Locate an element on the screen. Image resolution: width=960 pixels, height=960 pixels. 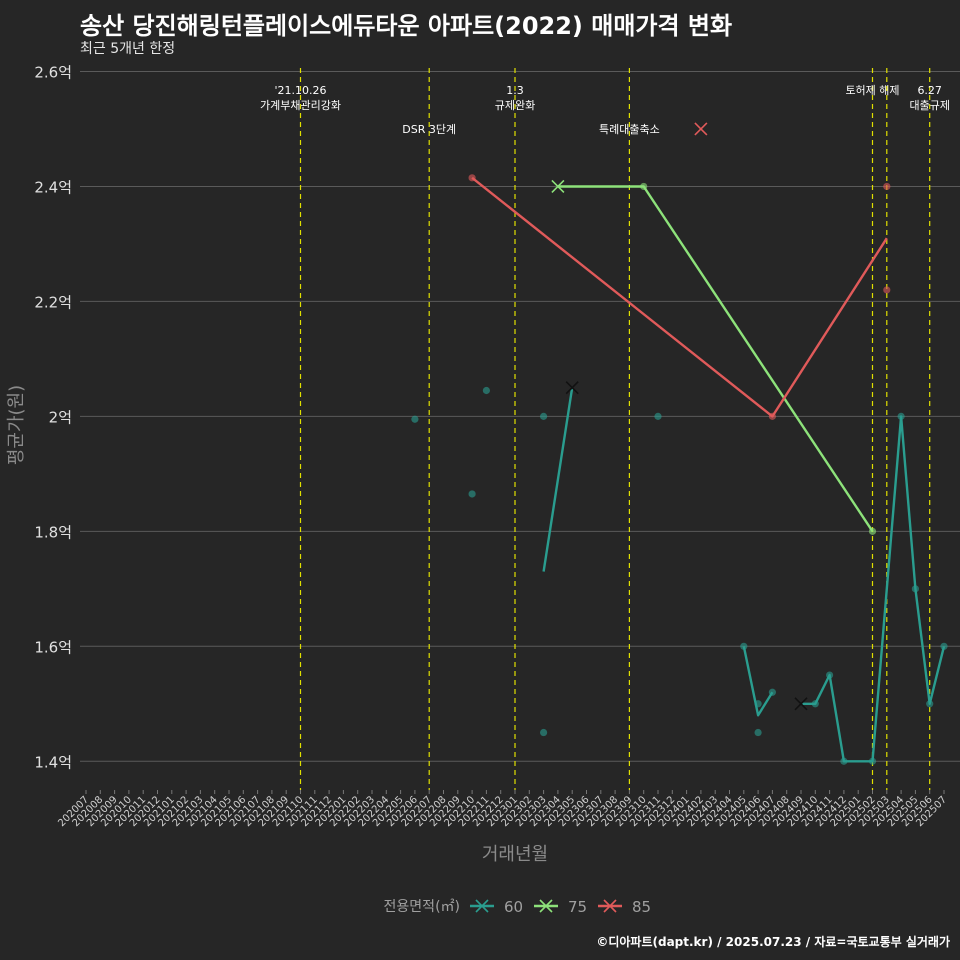
chart-subtitle: 최근 5개년 한정 is located at coordinates (128, 49).